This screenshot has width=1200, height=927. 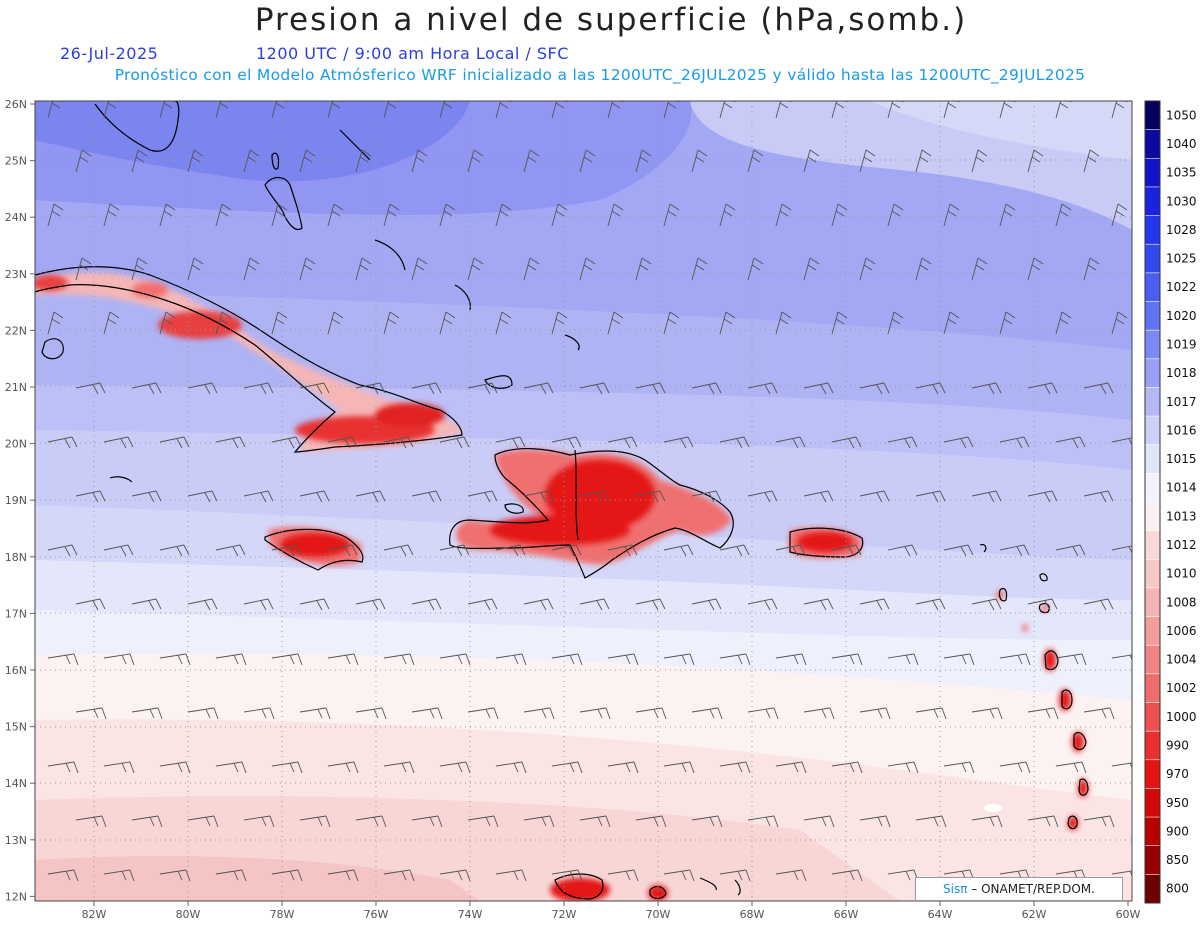 What do you see at coordinates (1181, 115) in the screenshot?
I see `colorbar-label: 1050` at bounding box center [1181, 115].